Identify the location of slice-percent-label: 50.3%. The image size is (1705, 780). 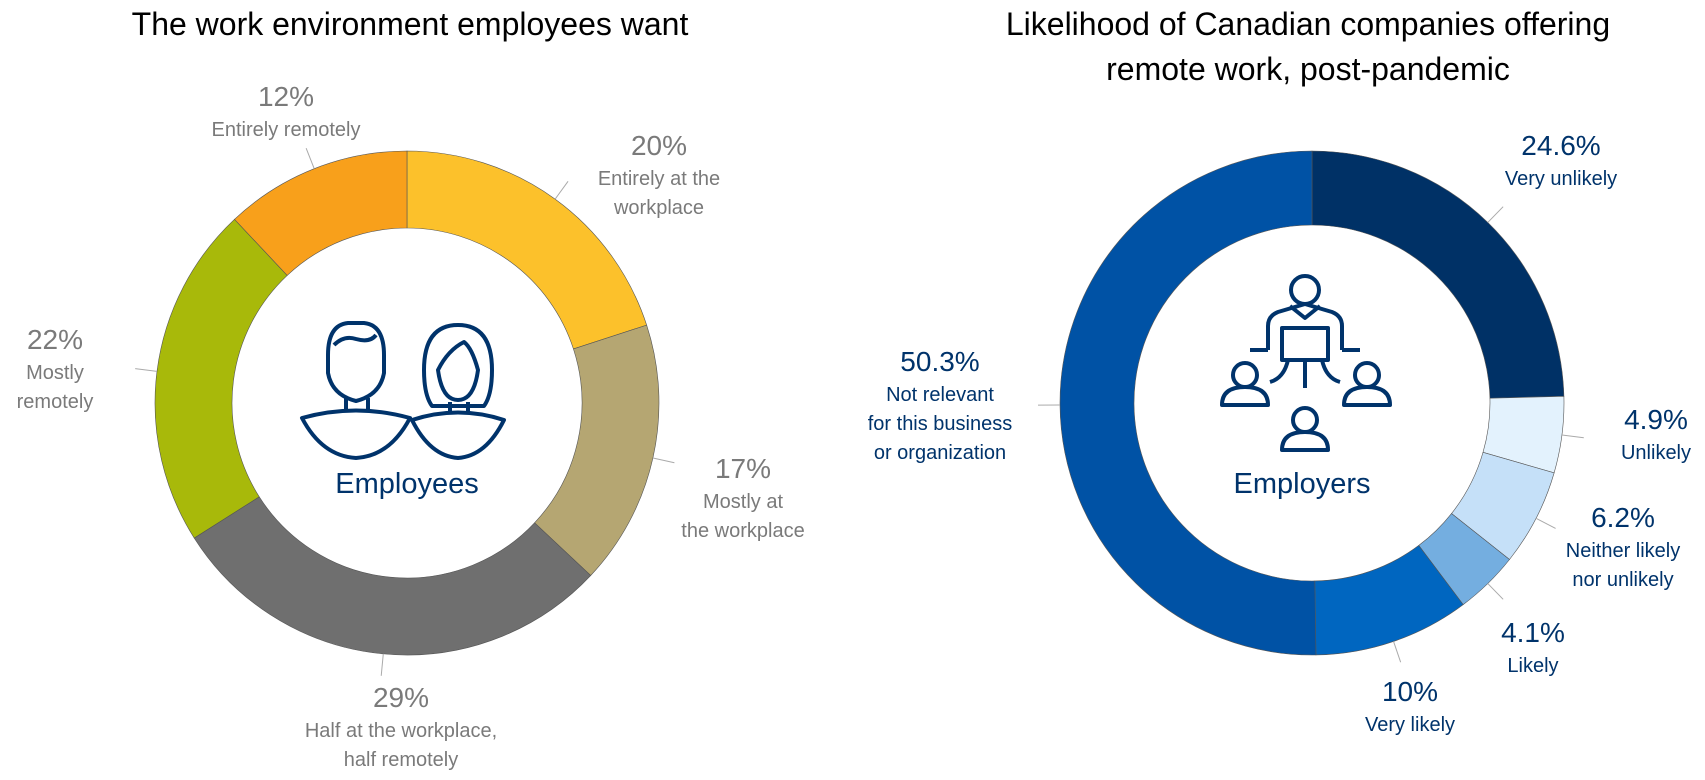
(939, 361).